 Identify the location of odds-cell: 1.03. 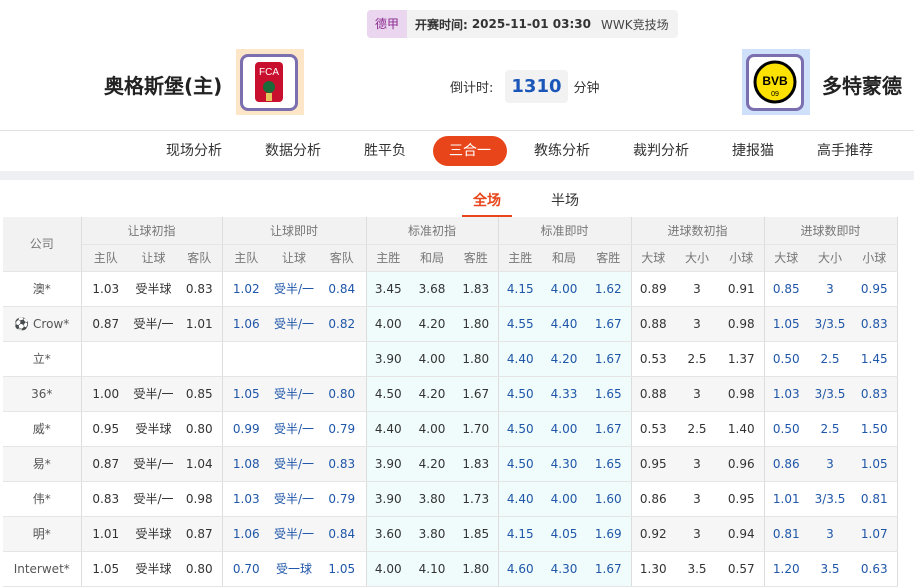
(786, 394).